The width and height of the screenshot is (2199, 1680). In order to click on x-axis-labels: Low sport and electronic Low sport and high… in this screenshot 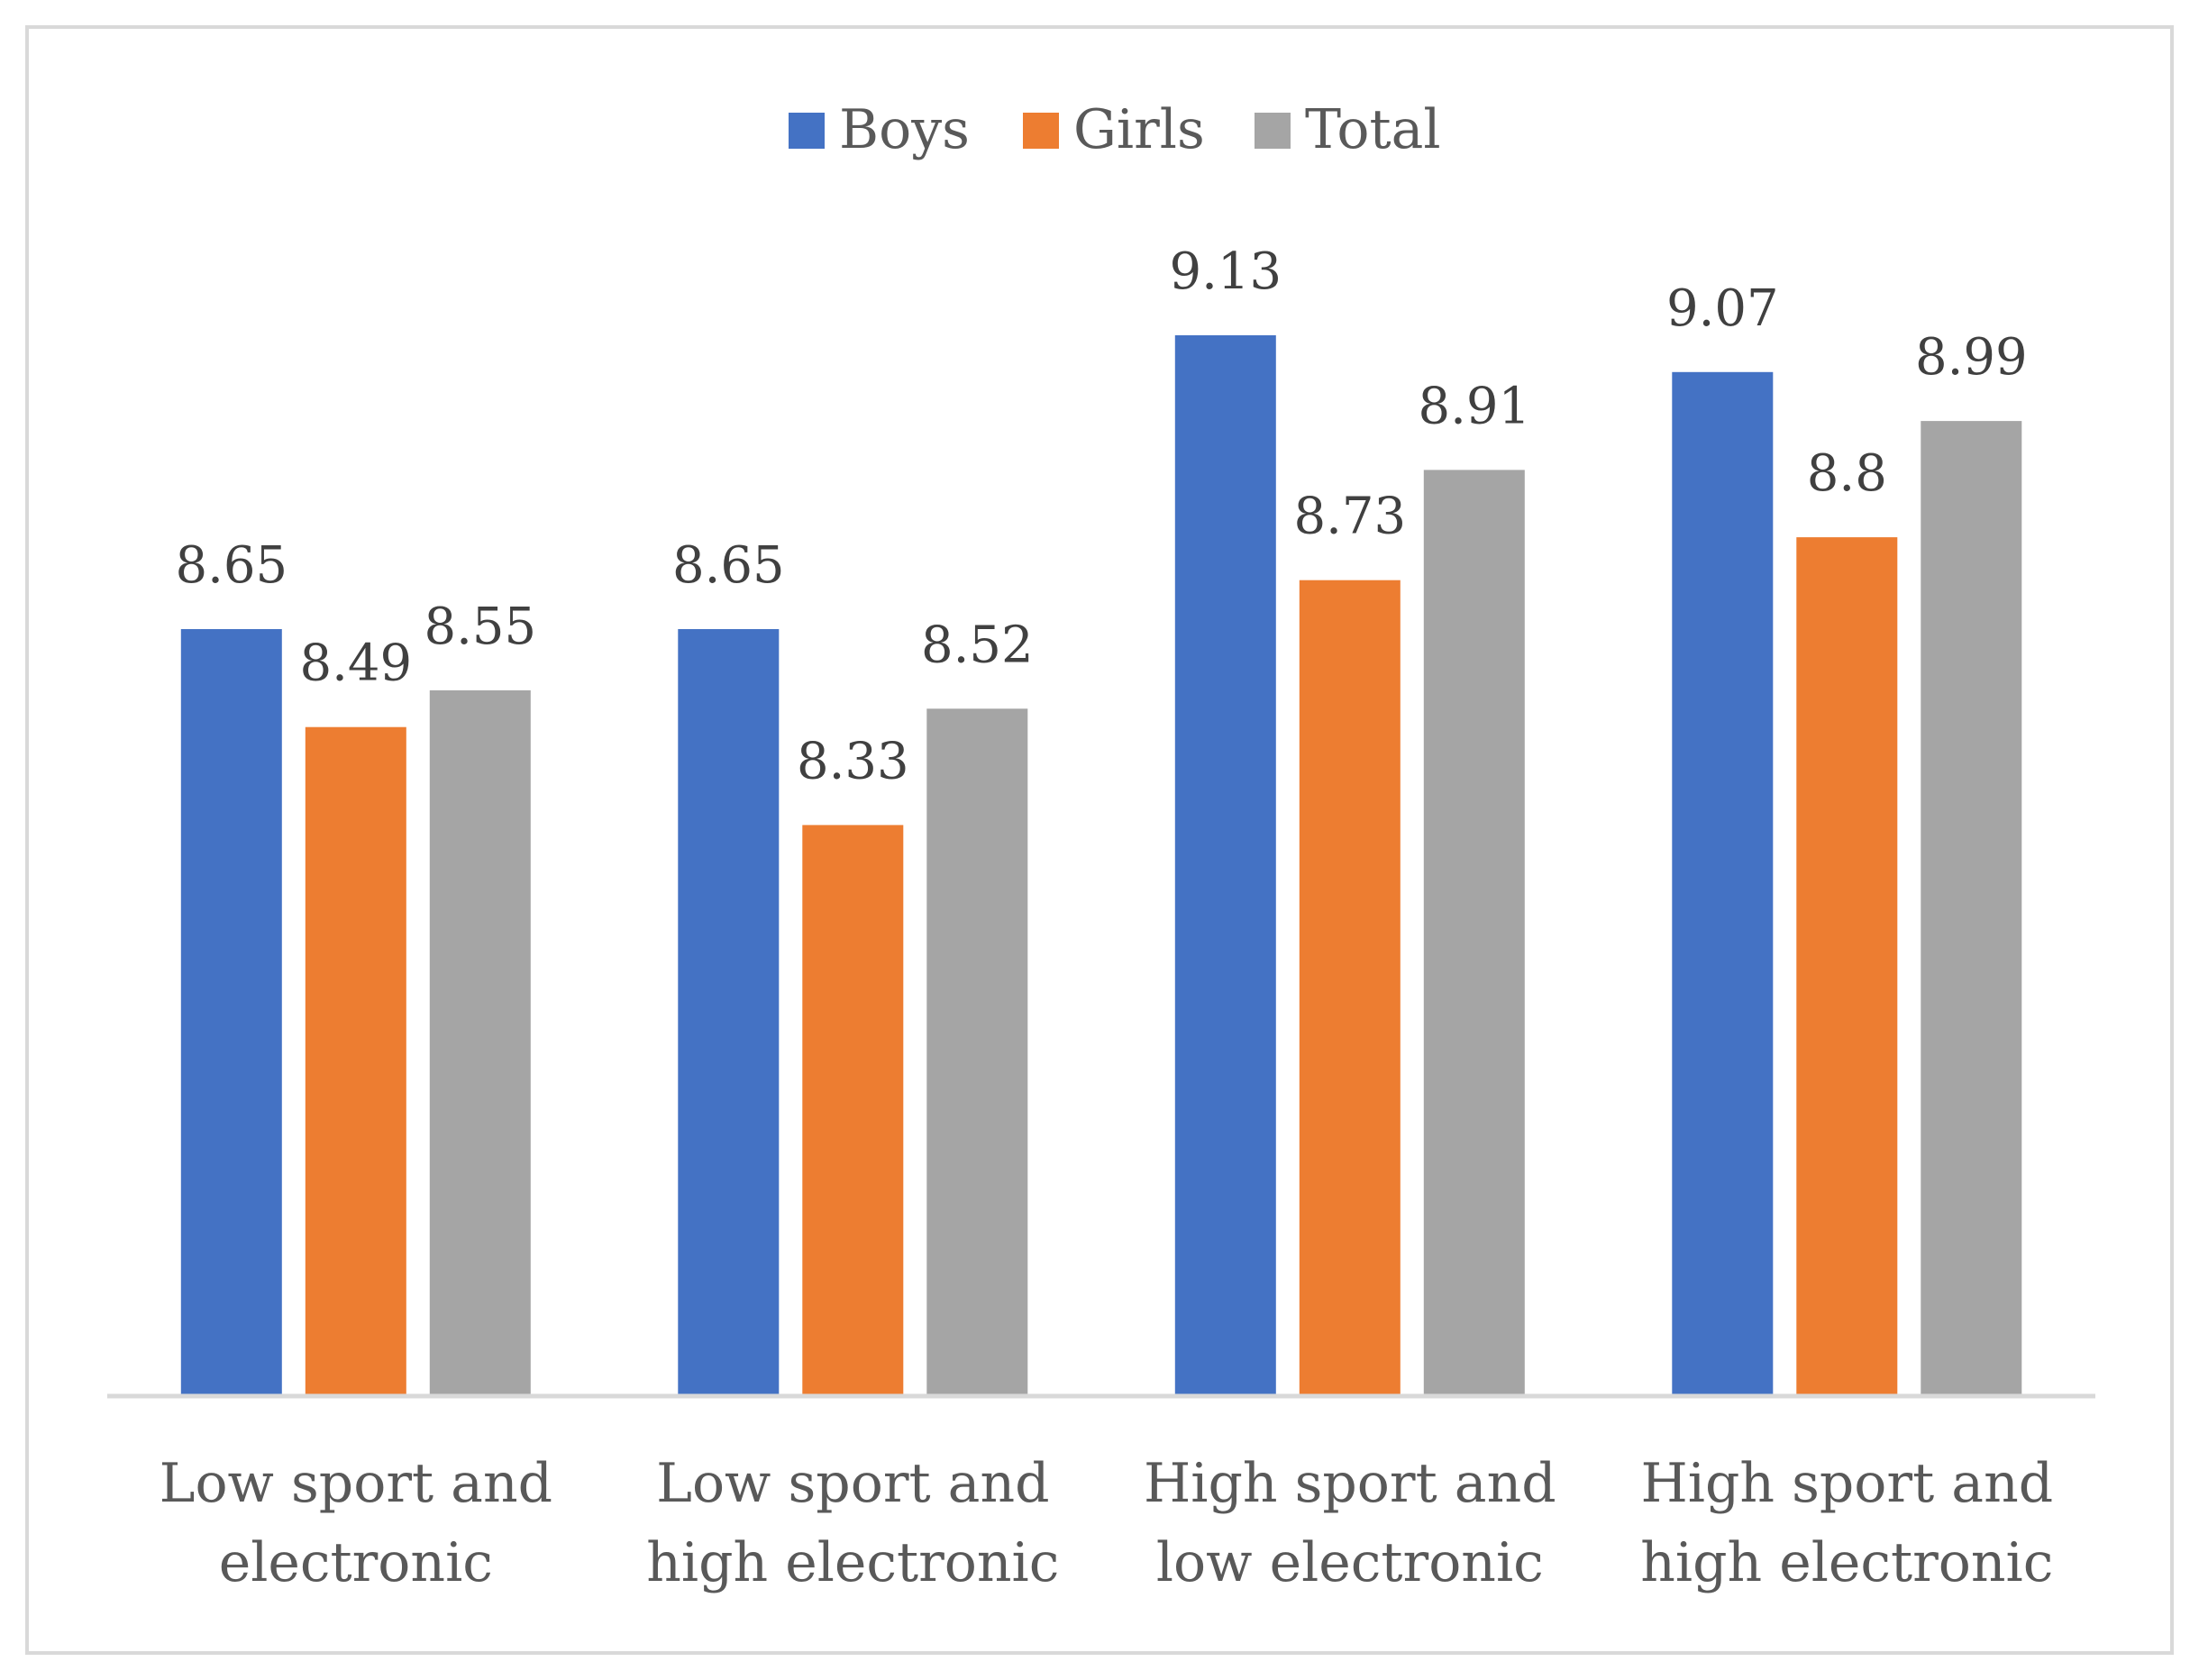, I will do `click(1107, 1523)`.